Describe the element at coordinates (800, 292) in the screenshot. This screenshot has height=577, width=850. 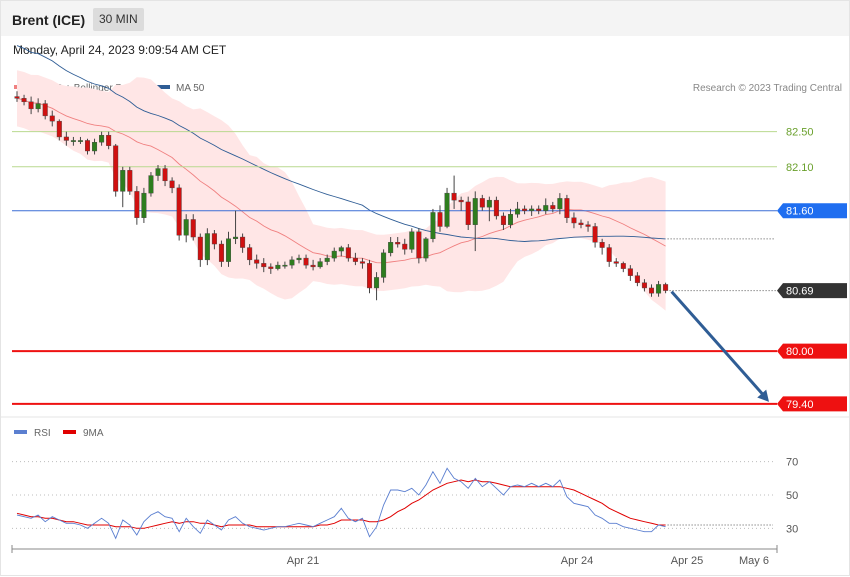
I see `level-label-80-69: 80.69` at that location.